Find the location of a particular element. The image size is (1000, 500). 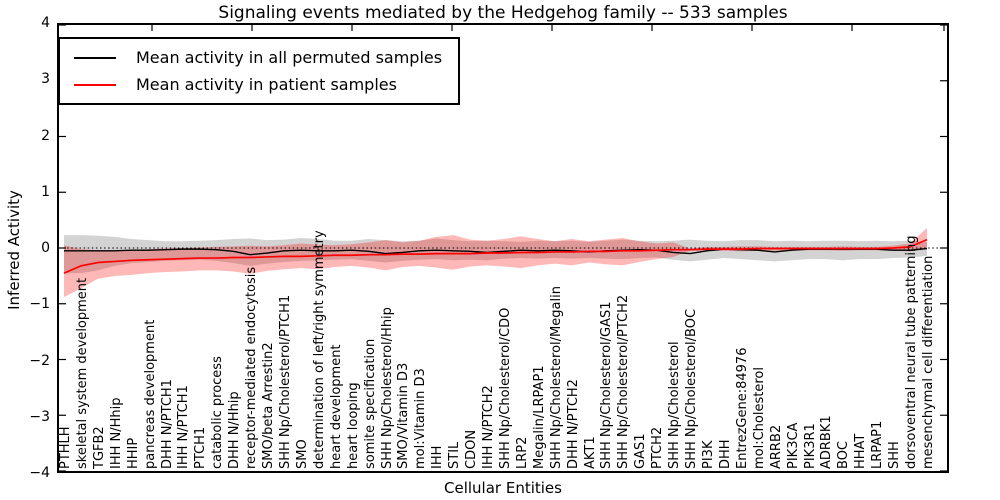

patient-mean-line is located at coordinates (495, 256).